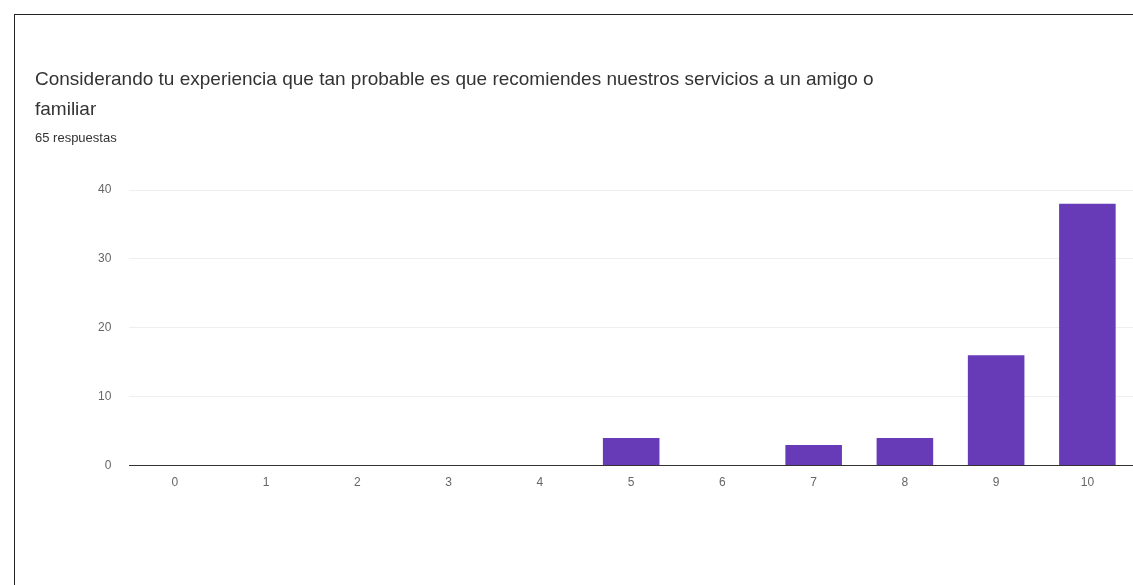  I want to click on x-tick-label: 9, so click(996, 482).